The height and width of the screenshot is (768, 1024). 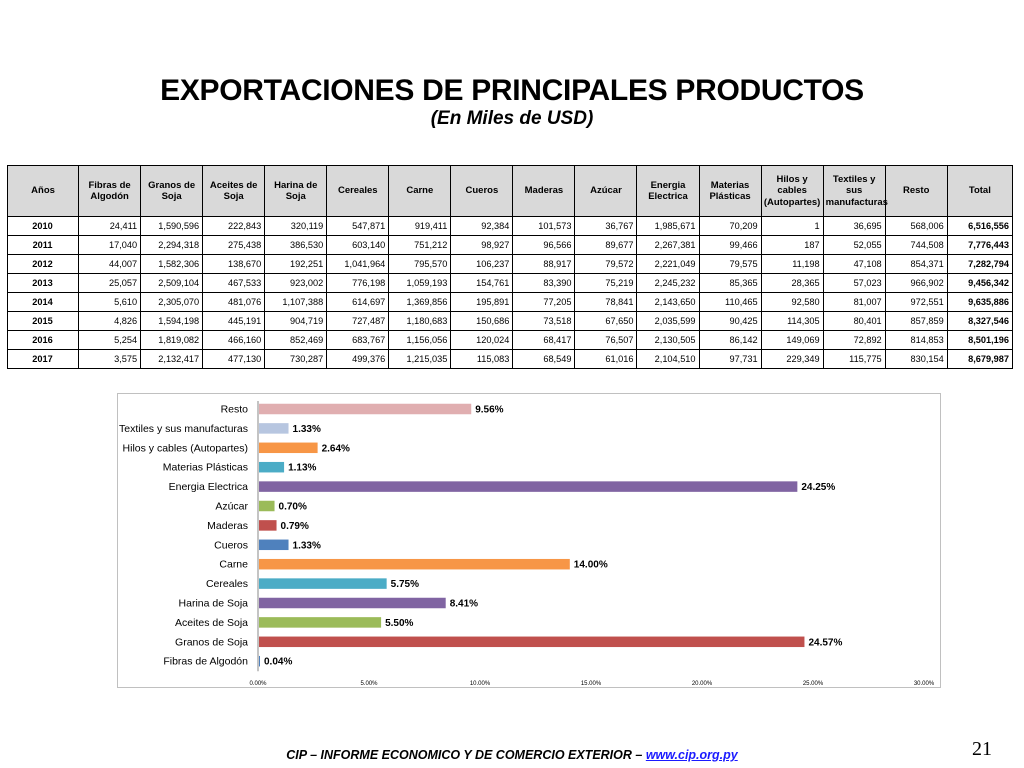 I want to click on total-cell: 8,327,546, so click(x=979, y=321).